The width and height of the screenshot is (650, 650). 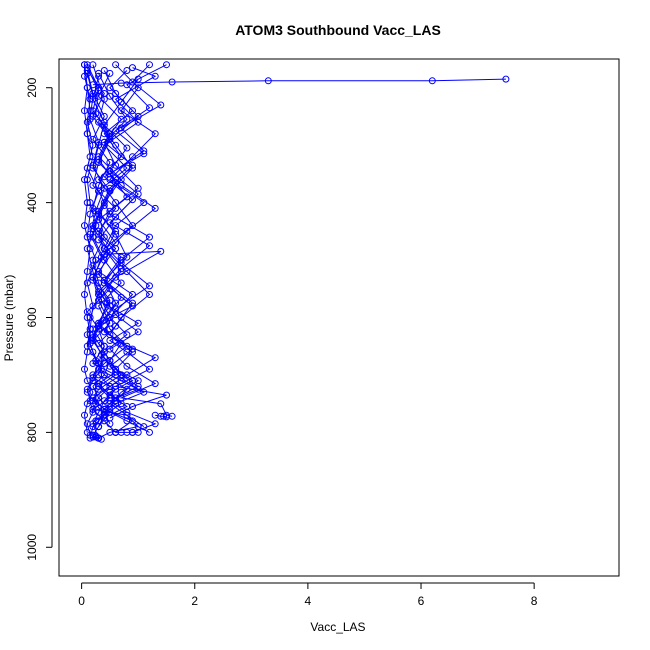 I want to click on x-axis-label: Vacc_LAS, so click(x=337, y=627).